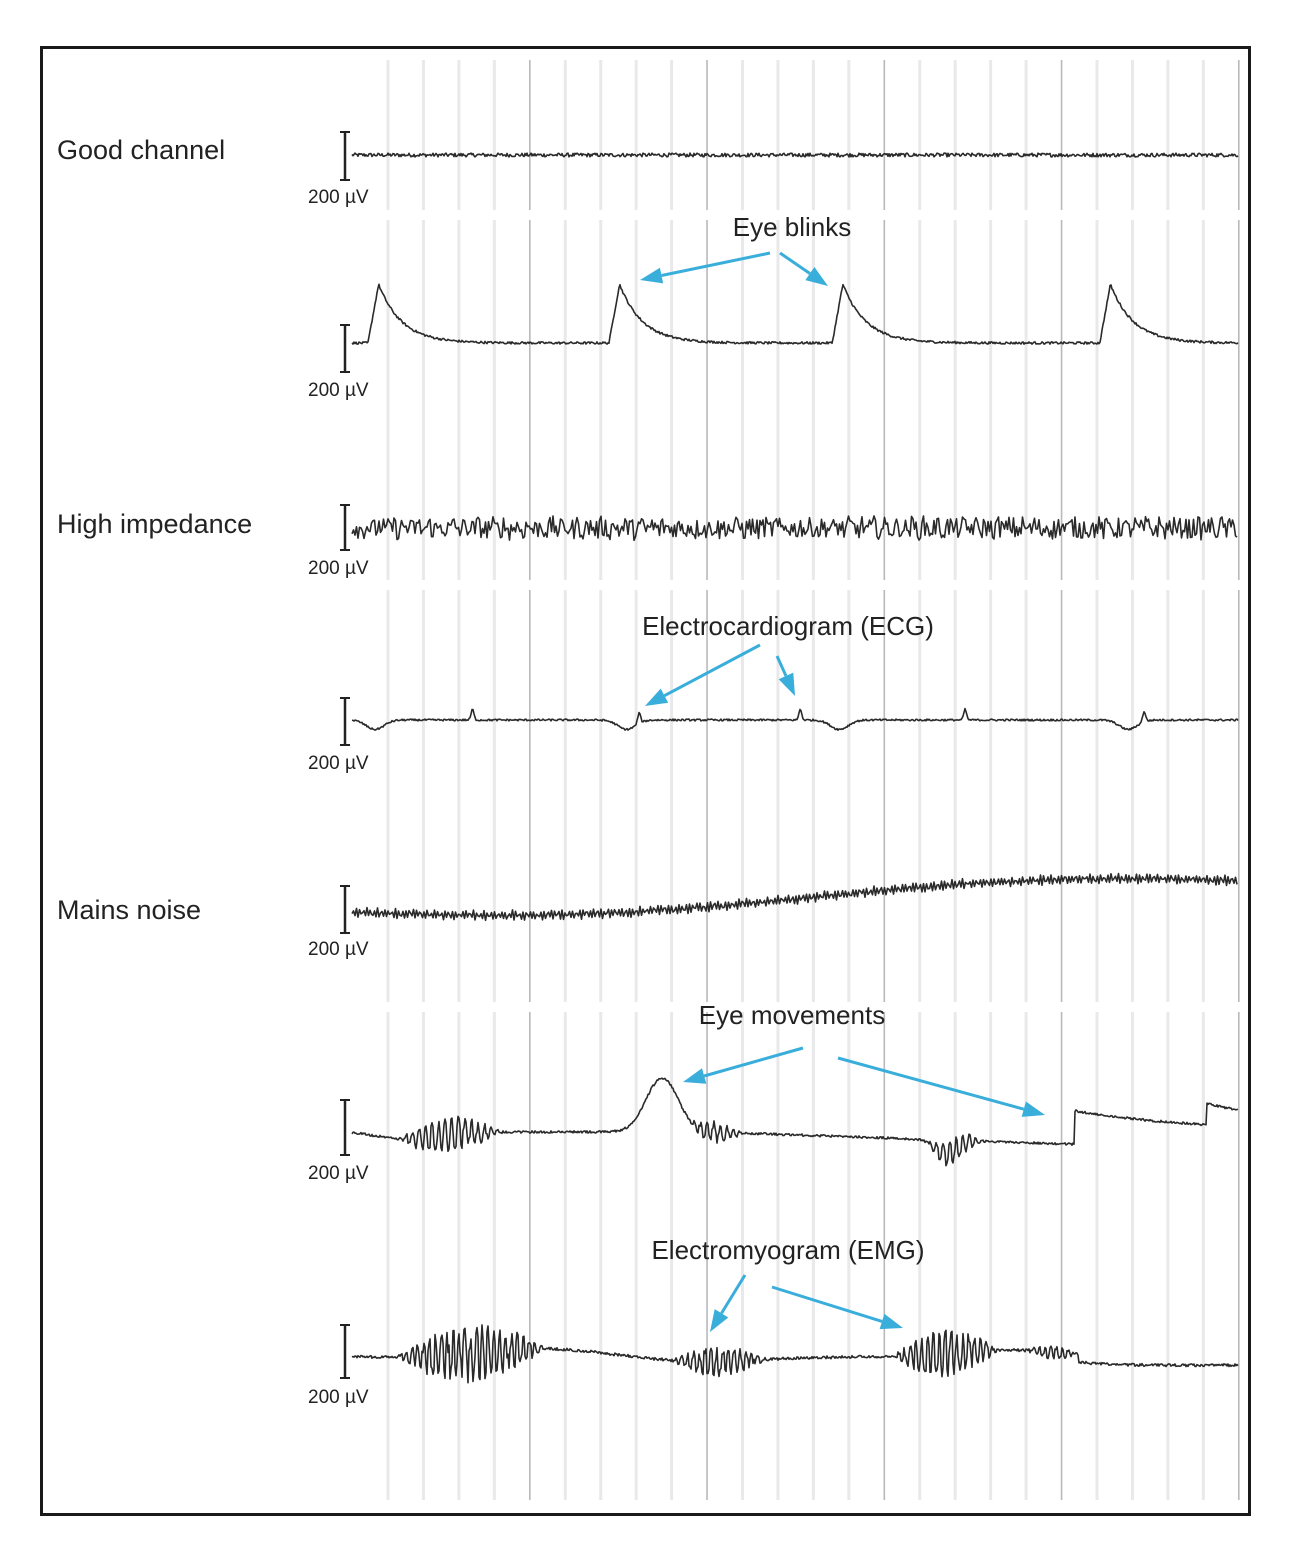 This screenshot has width=1292, height=1551. What do you see at coordinates (795, 1122) in the screenshot?
I see `trace-eye_movements` at bounding box center [795, 1122].